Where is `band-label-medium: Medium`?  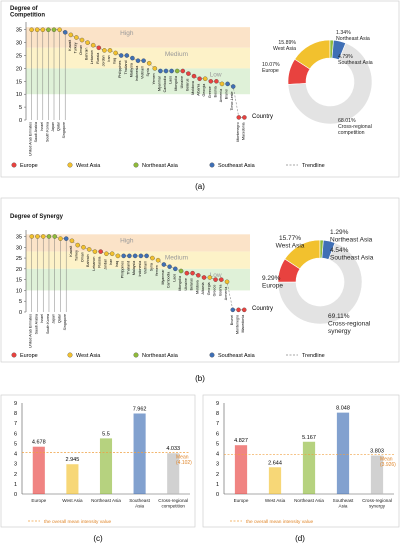
band-label-medium: Medium is located at coordinates (176, 258).